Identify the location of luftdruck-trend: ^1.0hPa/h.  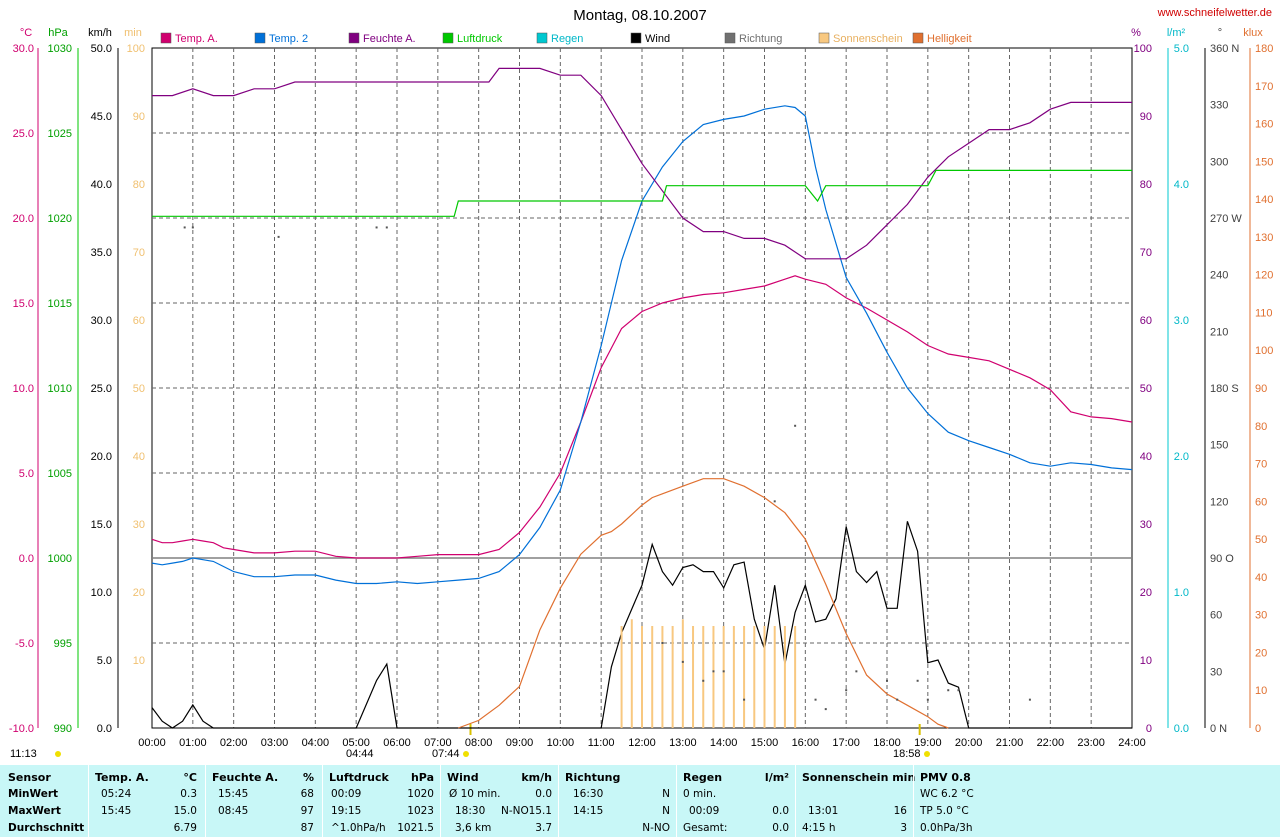
(358, 828).